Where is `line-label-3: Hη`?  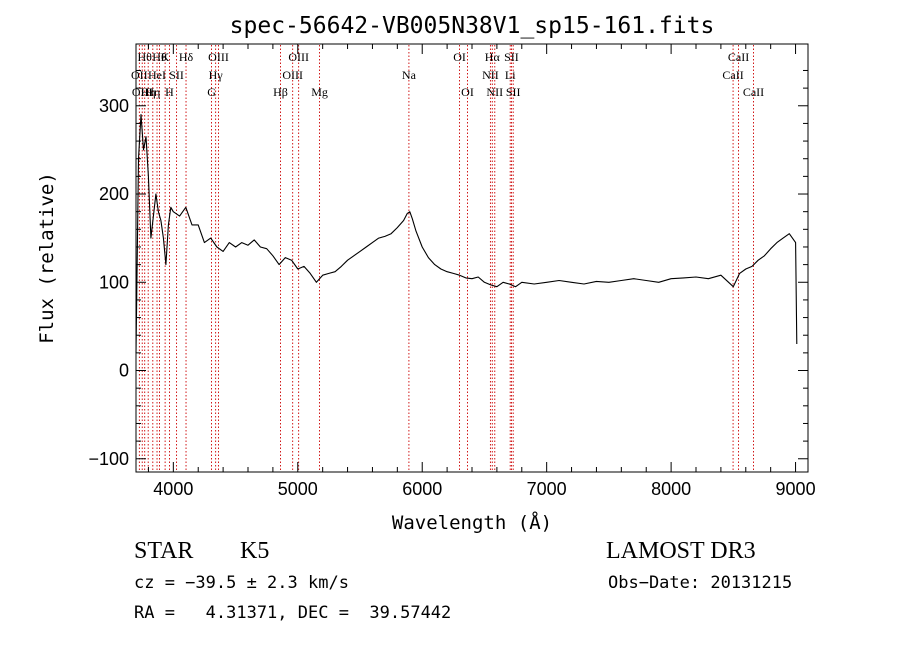 line-label-3: Hη is located at coordinates (148, 92).